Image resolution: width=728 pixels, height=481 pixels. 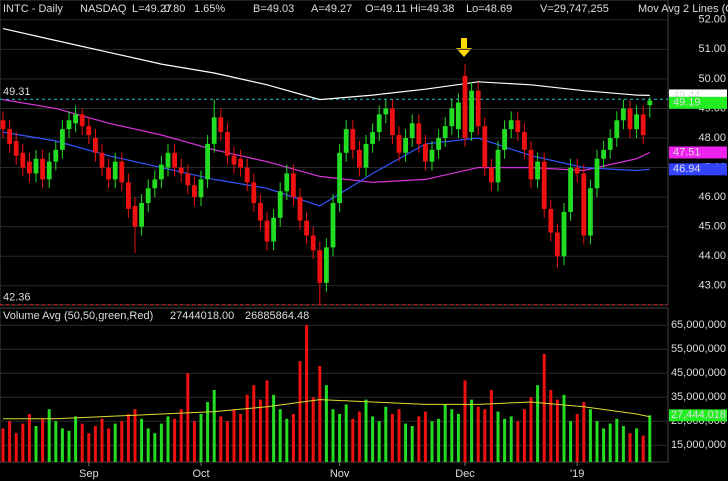 What do you see at coordinates (174, 9) in the screenshot?
I see `header-text: 0.80` at bounding box center [174, 9].